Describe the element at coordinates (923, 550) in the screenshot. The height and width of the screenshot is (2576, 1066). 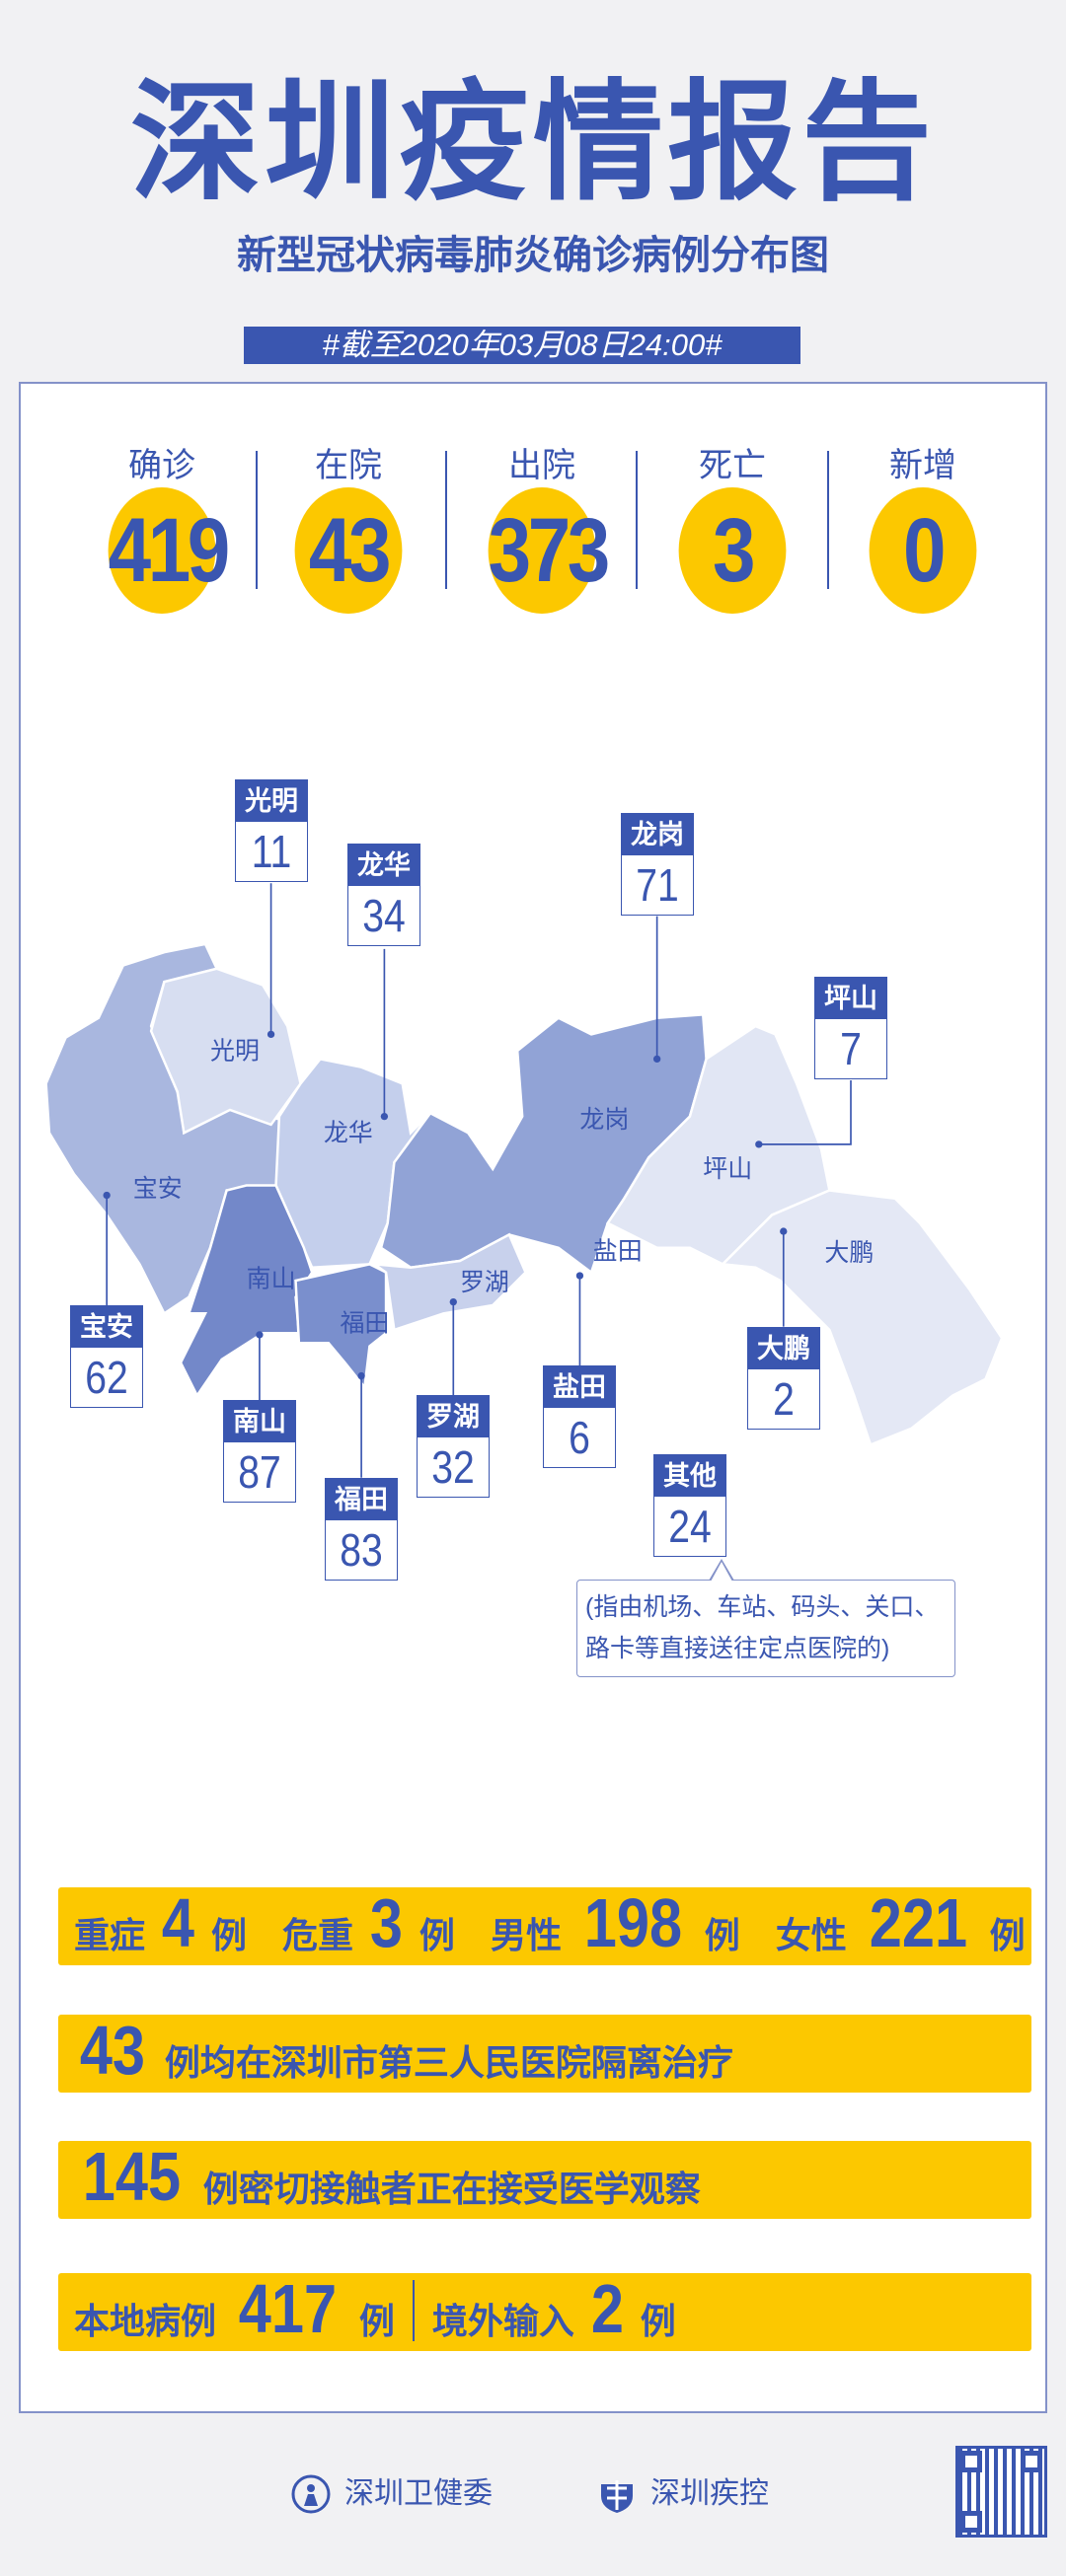
I see `stat-value: 0` at that location.